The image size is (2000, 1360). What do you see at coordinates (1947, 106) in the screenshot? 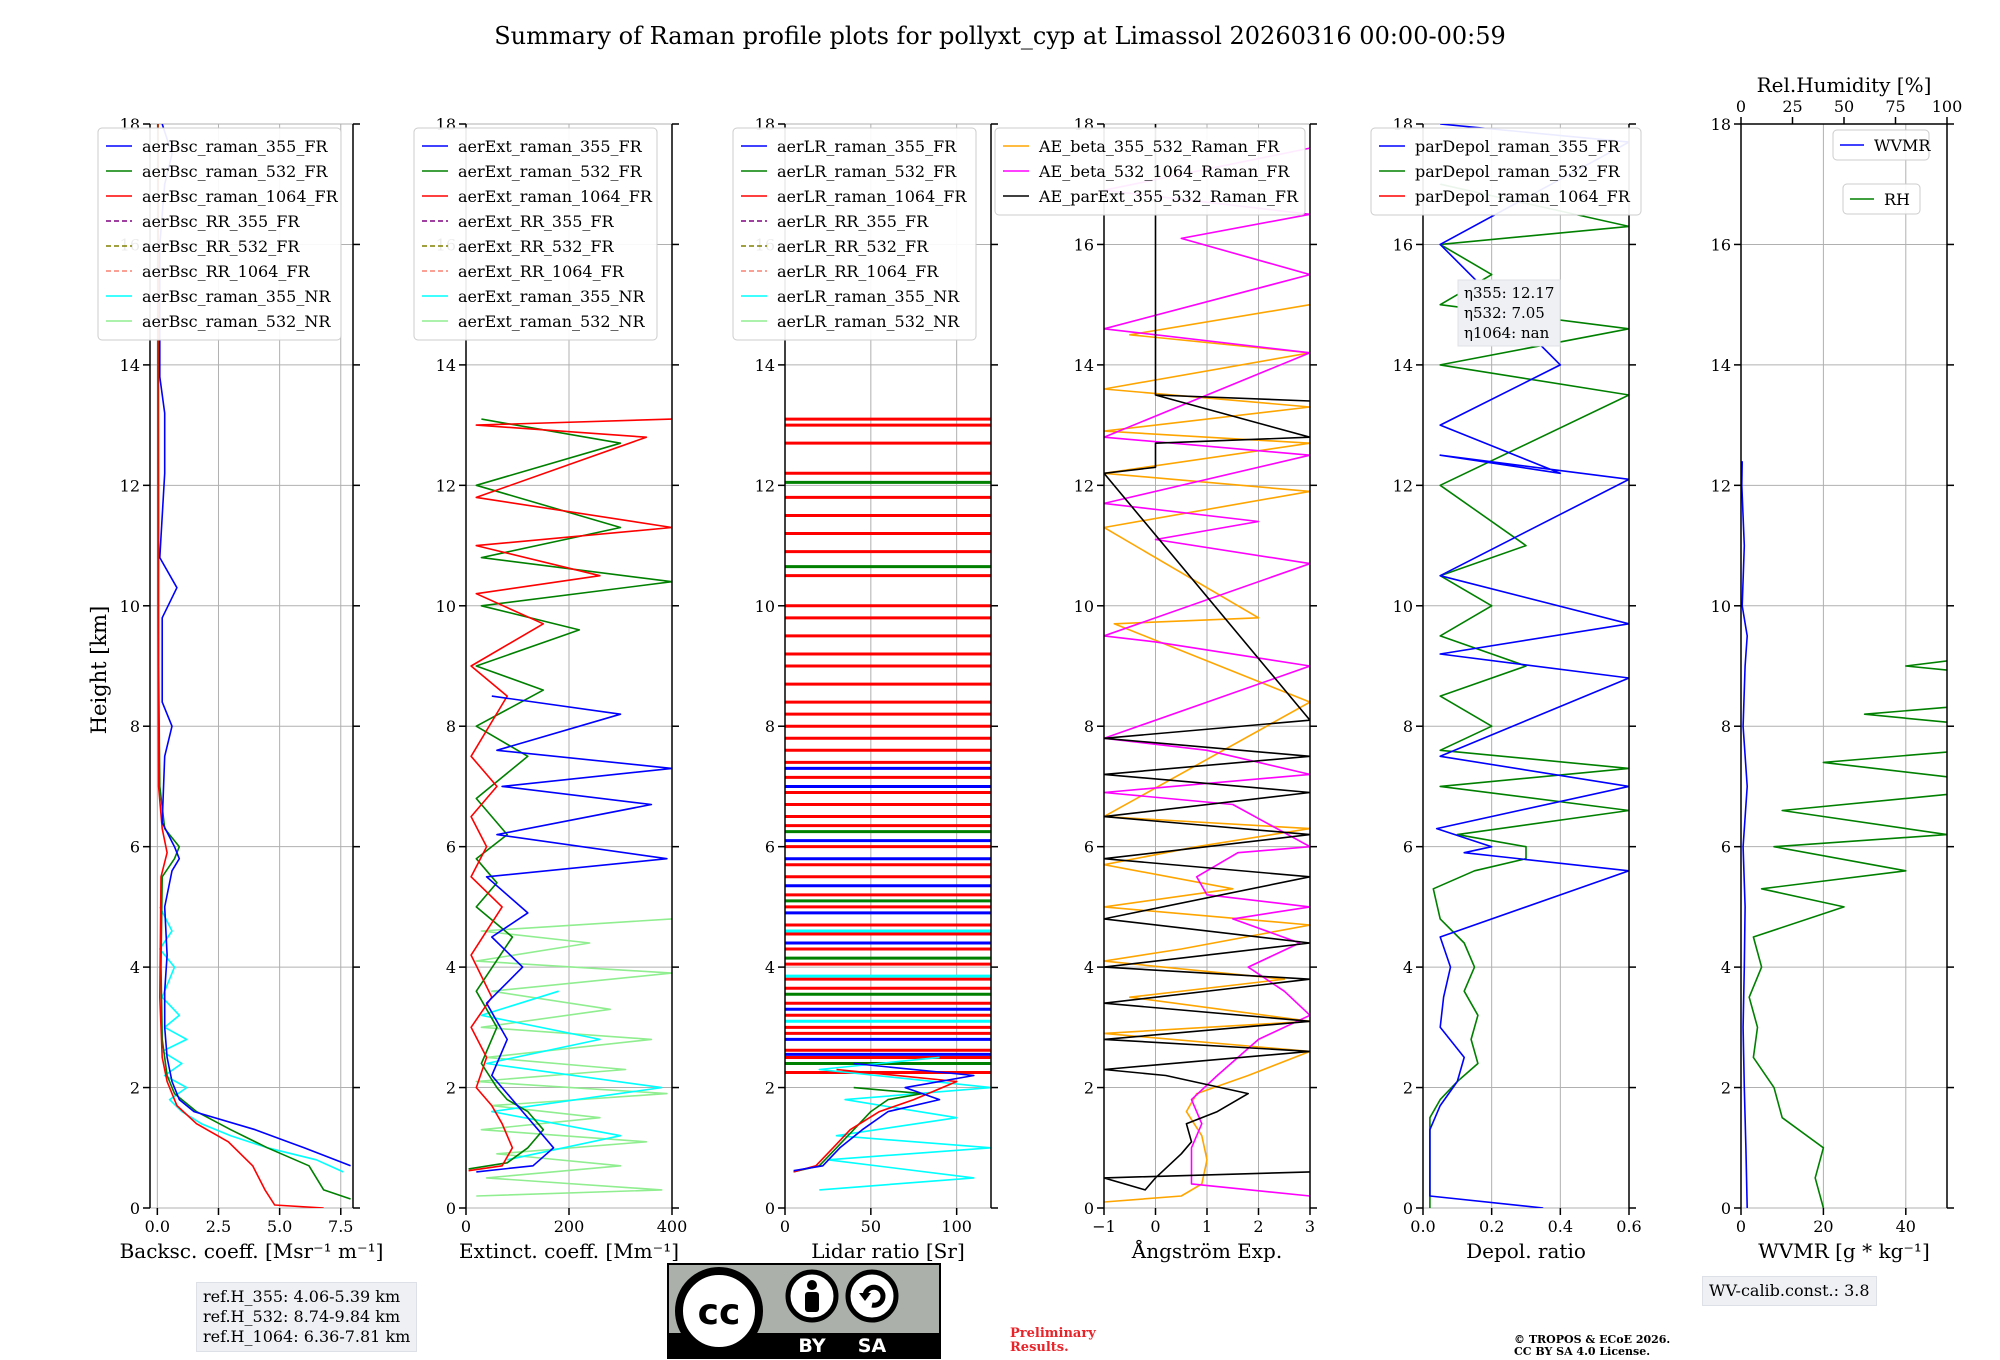
I see `top-x-tick-label: 100` at bounding box center [1947, 106].